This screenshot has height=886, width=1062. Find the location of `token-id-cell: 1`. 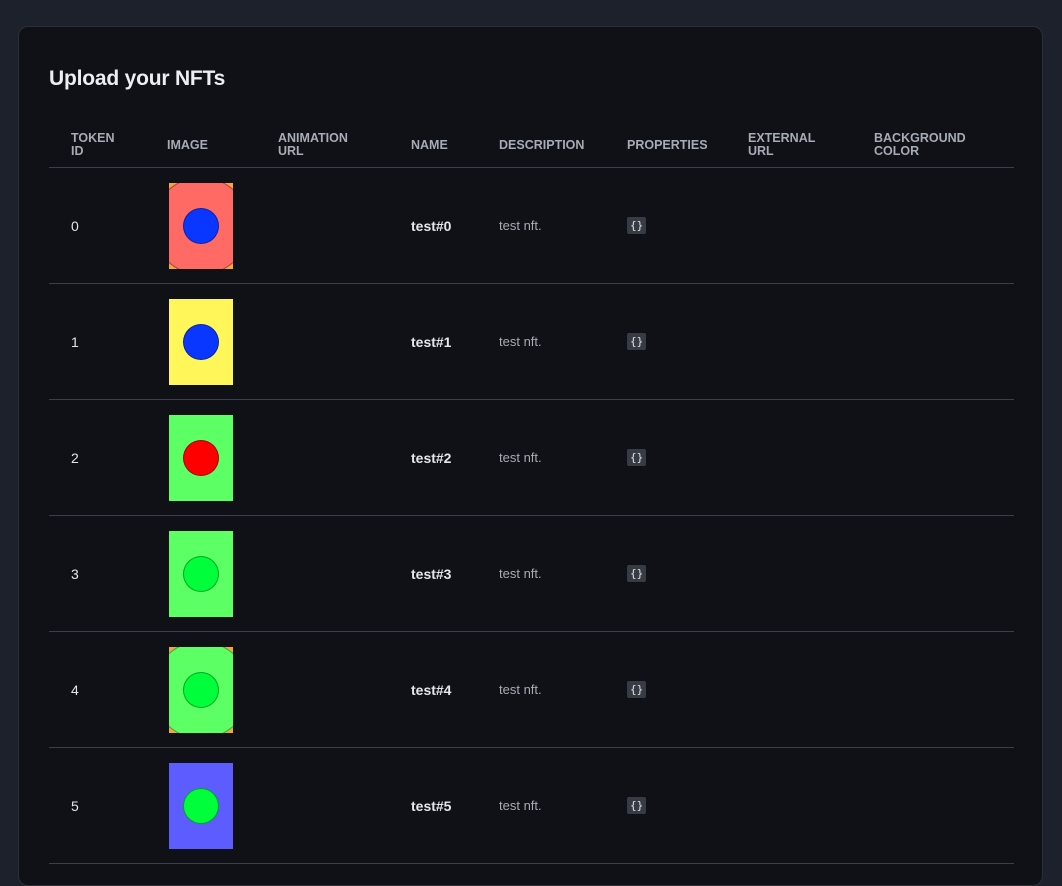

token-id-cell: 1 is located at coordinates (75, 341).